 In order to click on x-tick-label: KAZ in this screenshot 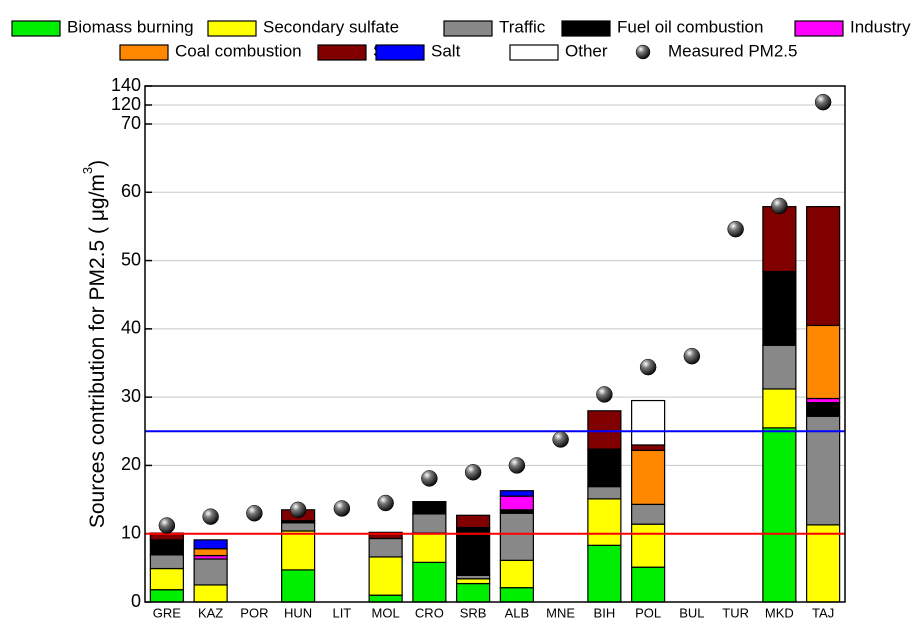, I will do `click(210, 612)`.